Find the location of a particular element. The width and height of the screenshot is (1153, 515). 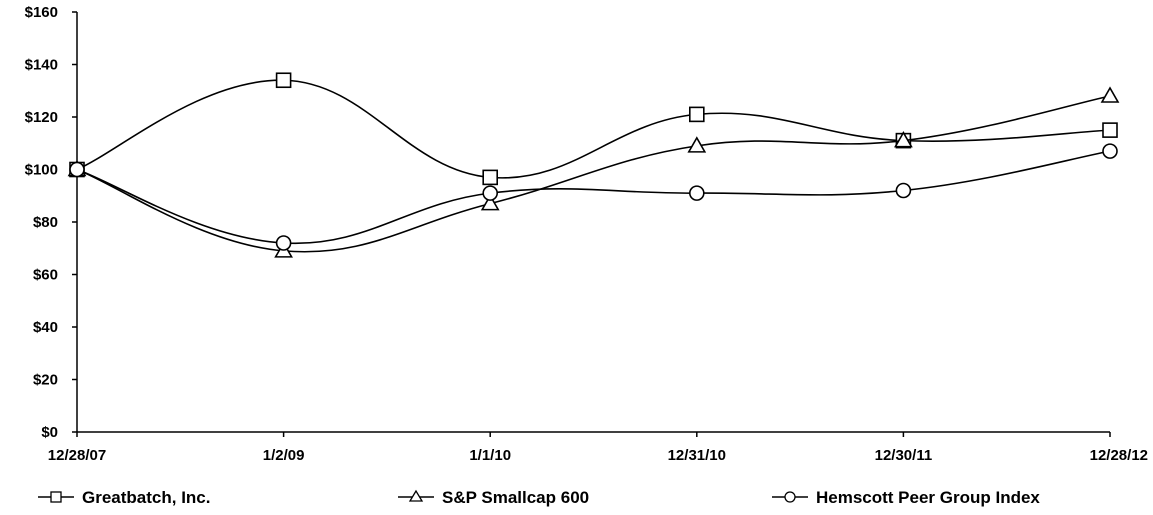

legend-item: Hemscott Peer Group Index is located at coordinates (906, 497).